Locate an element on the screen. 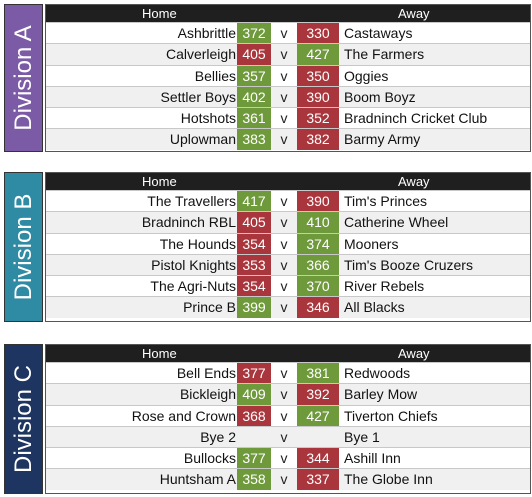 The width and height of the screenshot is (532, 497). away-score: 381 is located at coordinates (318, 373).